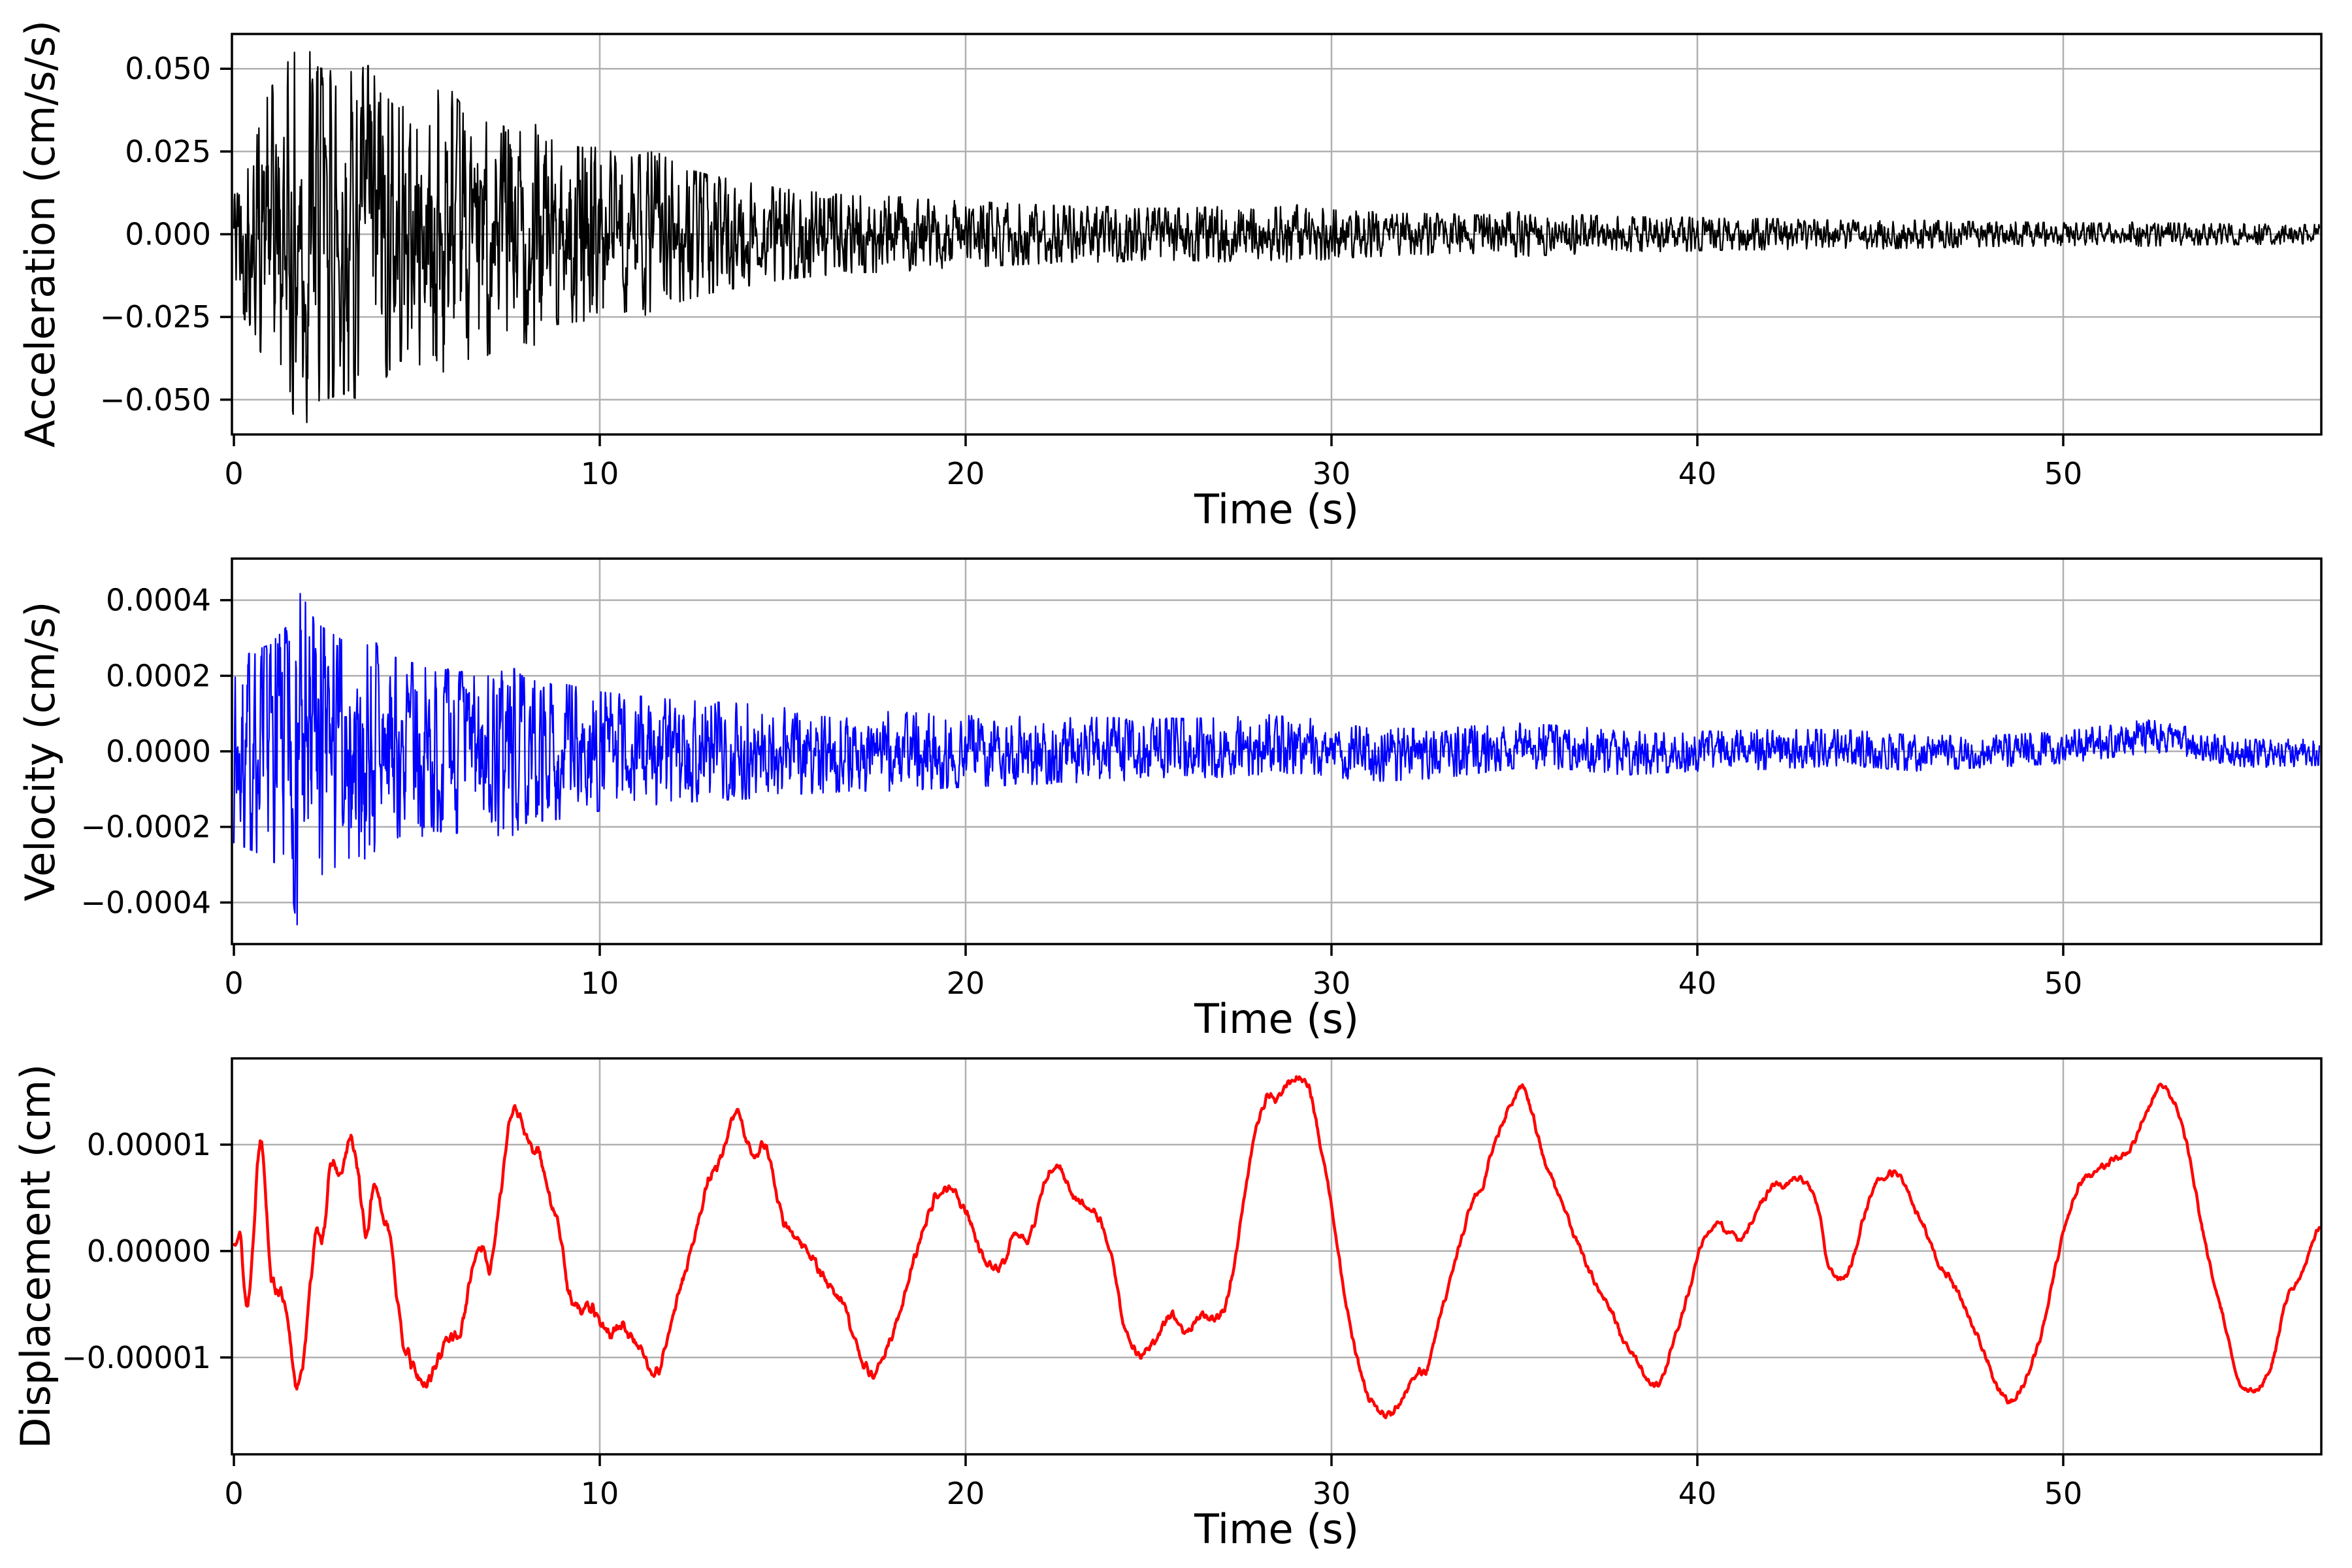  Describe the element at coordinates (149, 1144) in the screenshot. I see `y-tick-label: 0.00001` at that location.